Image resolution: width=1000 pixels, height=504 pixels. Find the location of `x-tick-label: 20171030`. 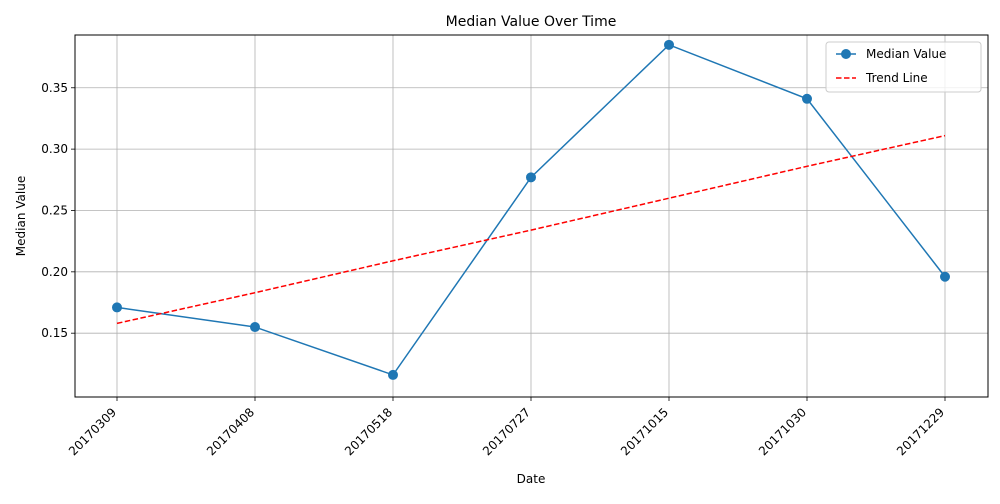

x-tick-label: 20171030 is located at coordinates (782, 431).